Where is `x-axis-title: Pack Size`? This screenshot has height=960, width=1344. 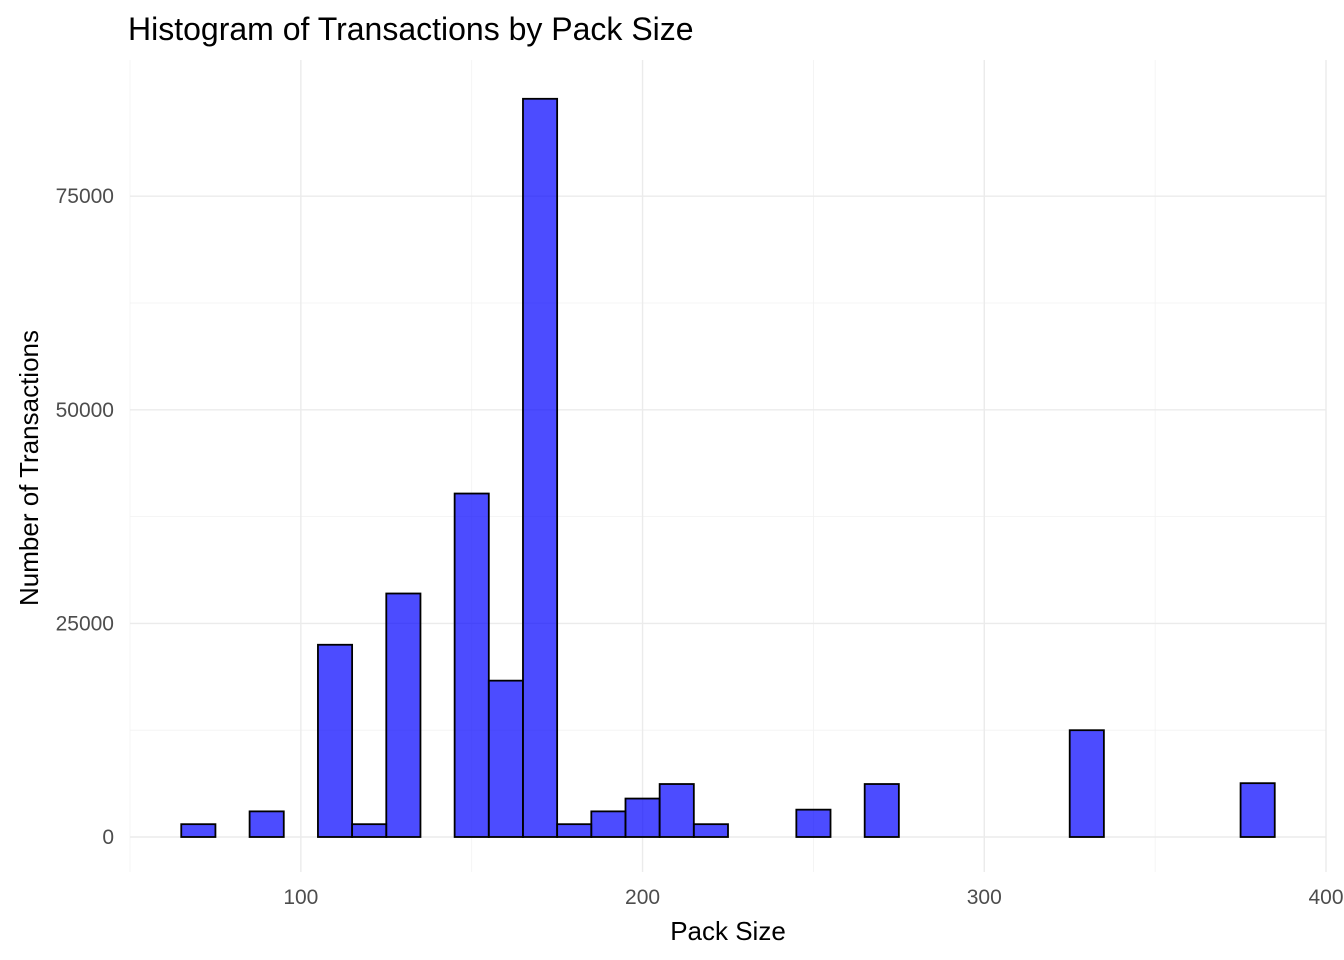
x-axis-title: Pack Size is located at coordinates (728, 931).